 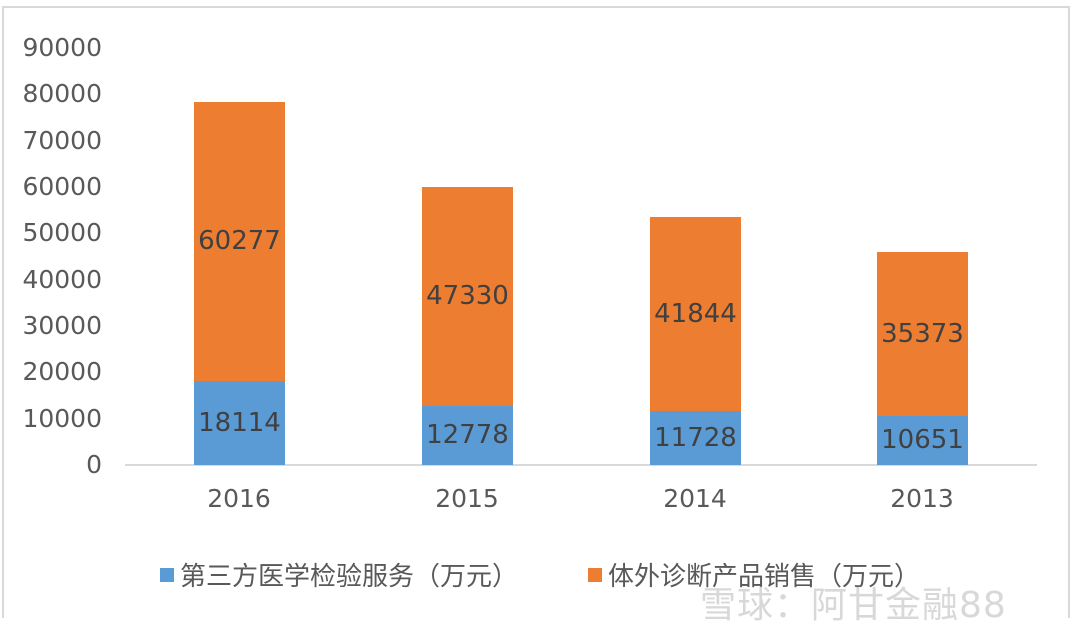 I want to click on y-tick-label: 40000, so click(x=62, y=279).